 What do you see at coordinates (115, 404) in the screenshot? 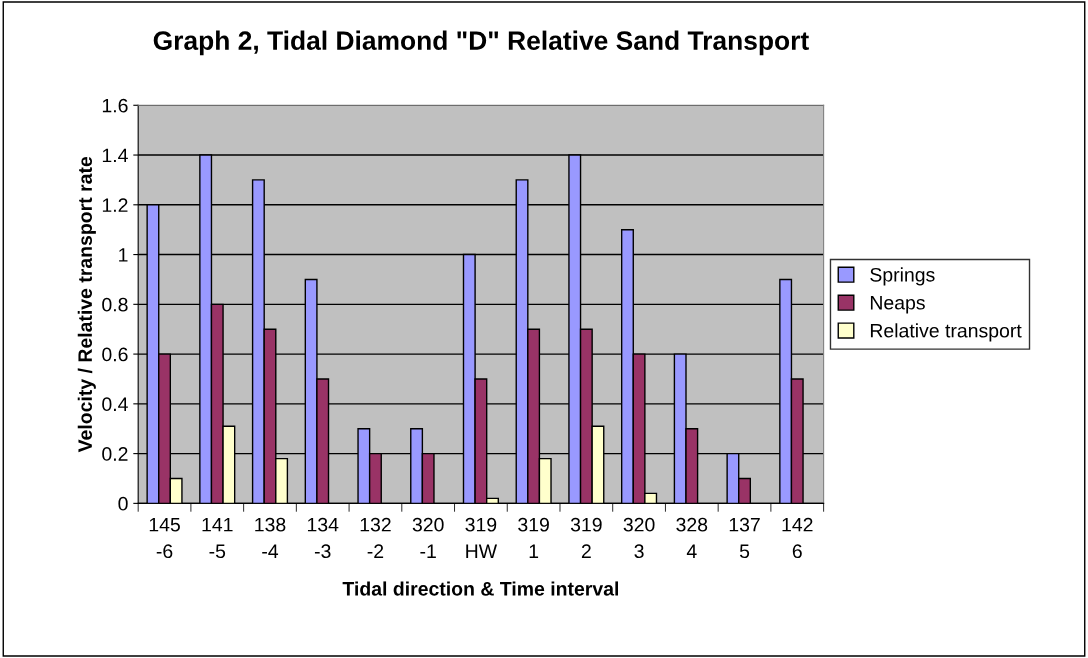
I see `y-tick-label: 0.4` at bounding box center [115, 404].